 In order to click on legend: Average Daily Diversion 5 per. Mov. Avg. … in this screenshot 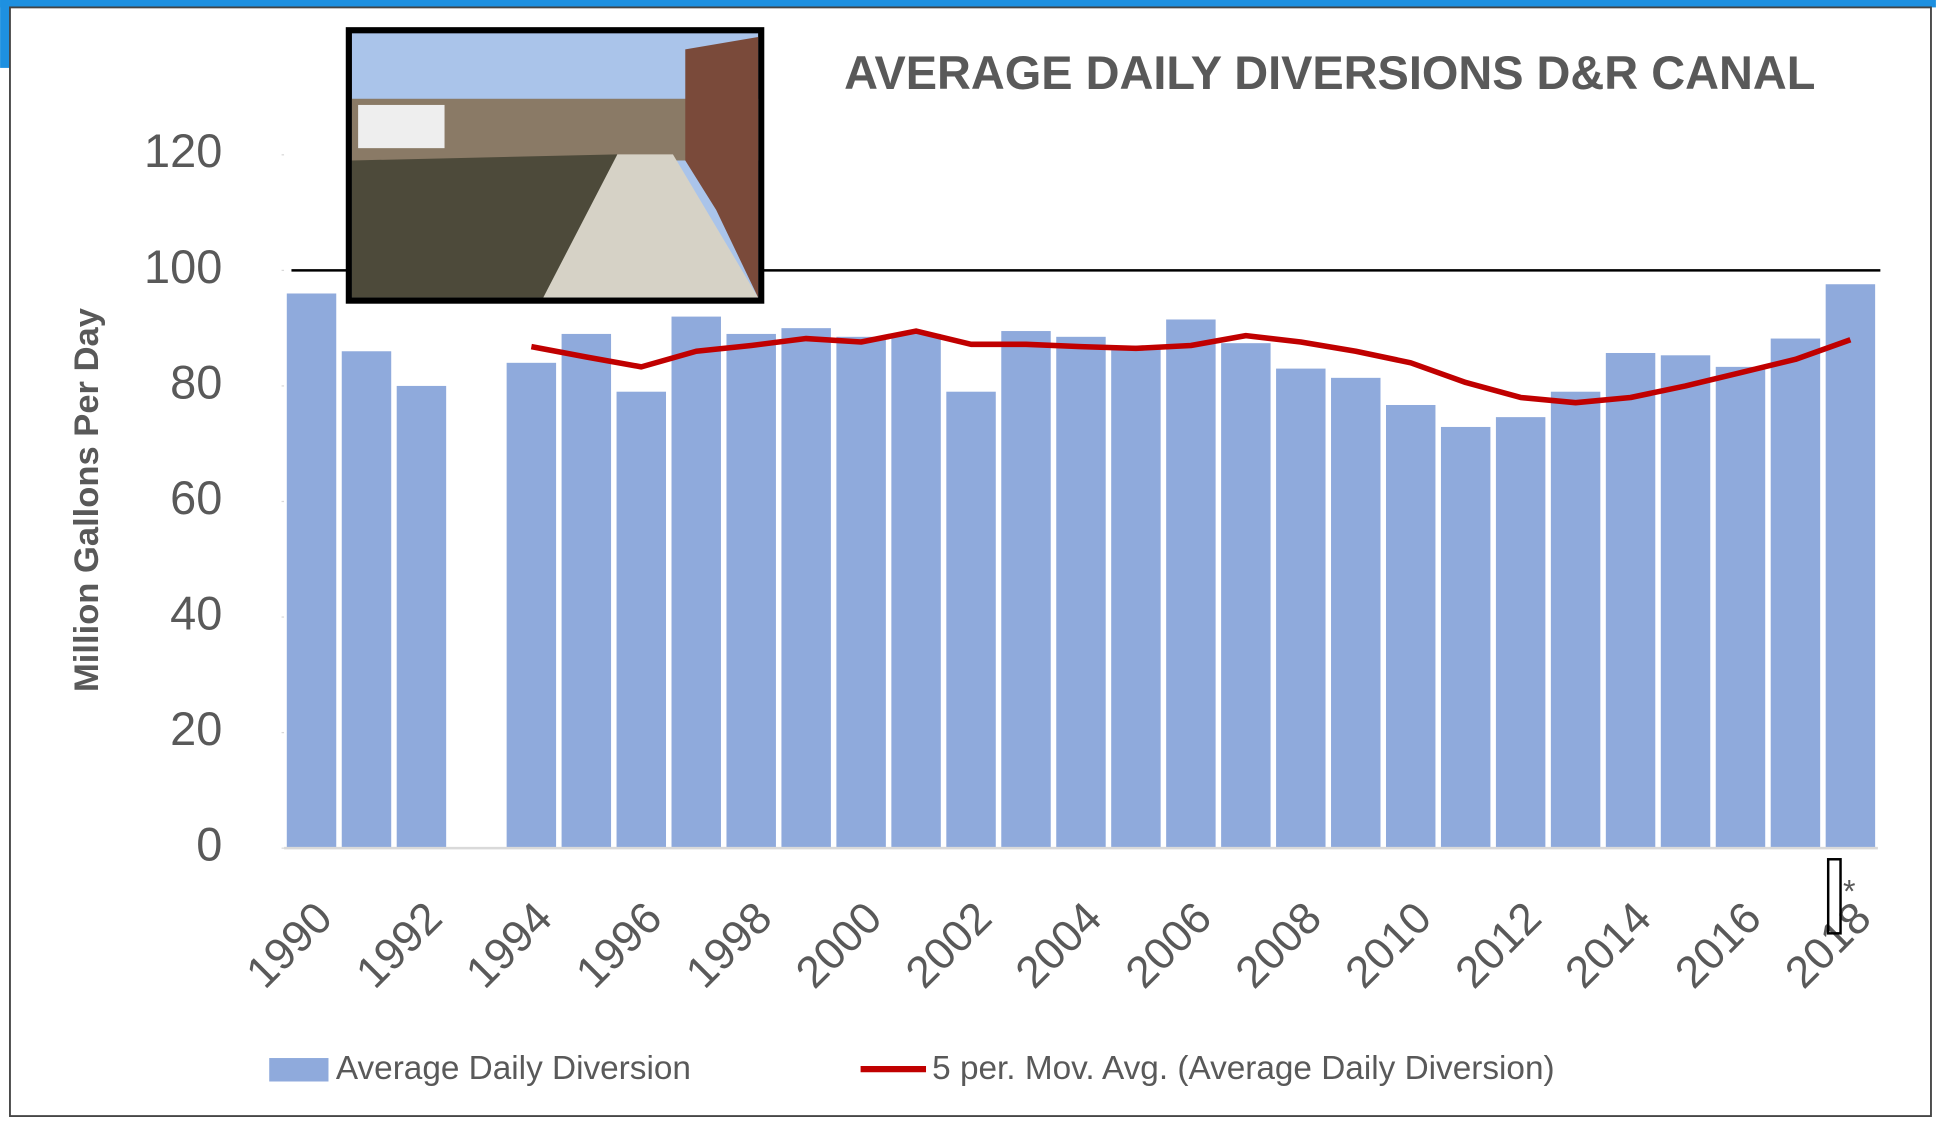, I will do `click(912, 1068)`.